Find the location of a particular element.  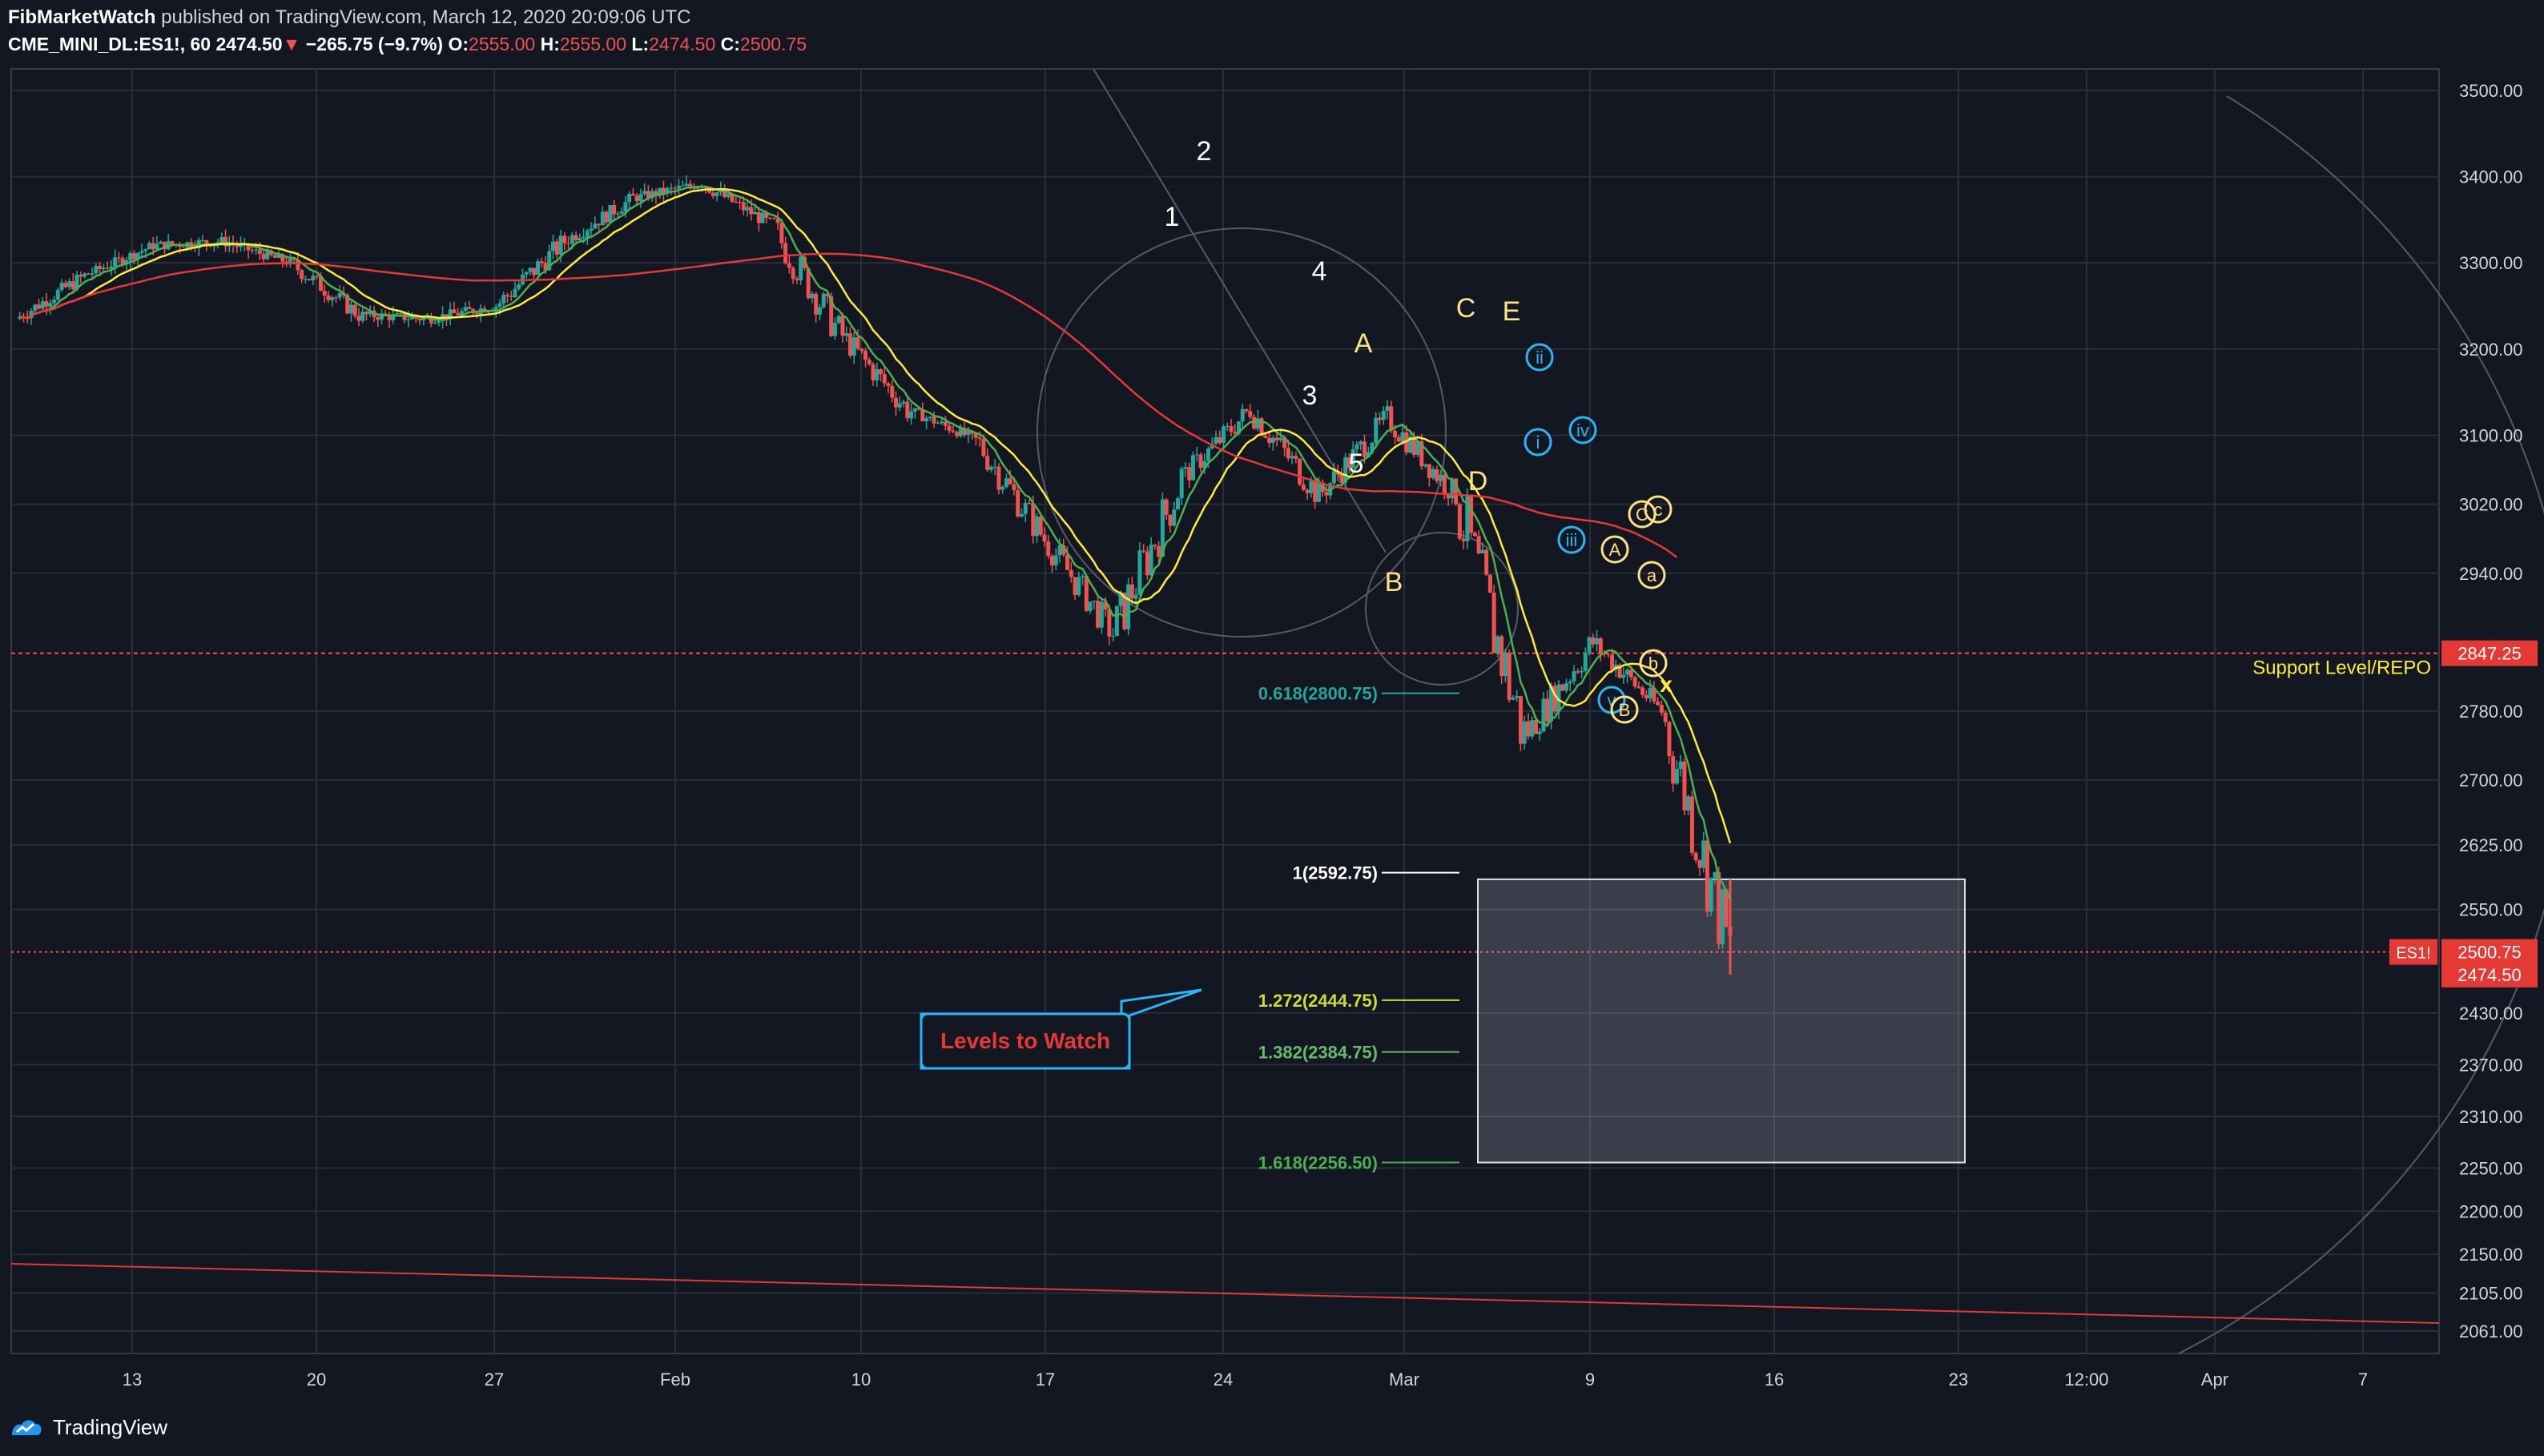

author-name: FibMarketWatch is located at coordinates (82, 17).